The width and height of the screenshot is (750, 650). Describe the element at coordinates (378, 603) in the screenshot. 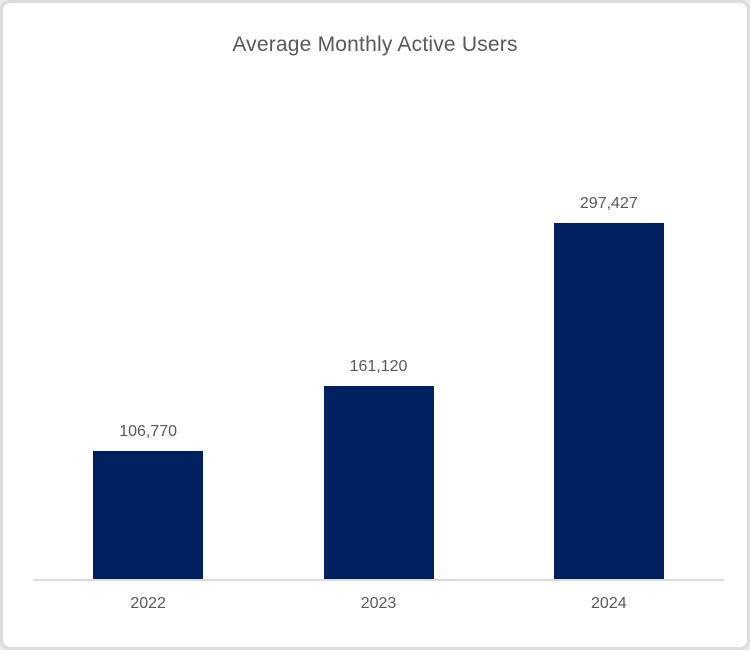

I see `x-axis-label: 2023` at that location.